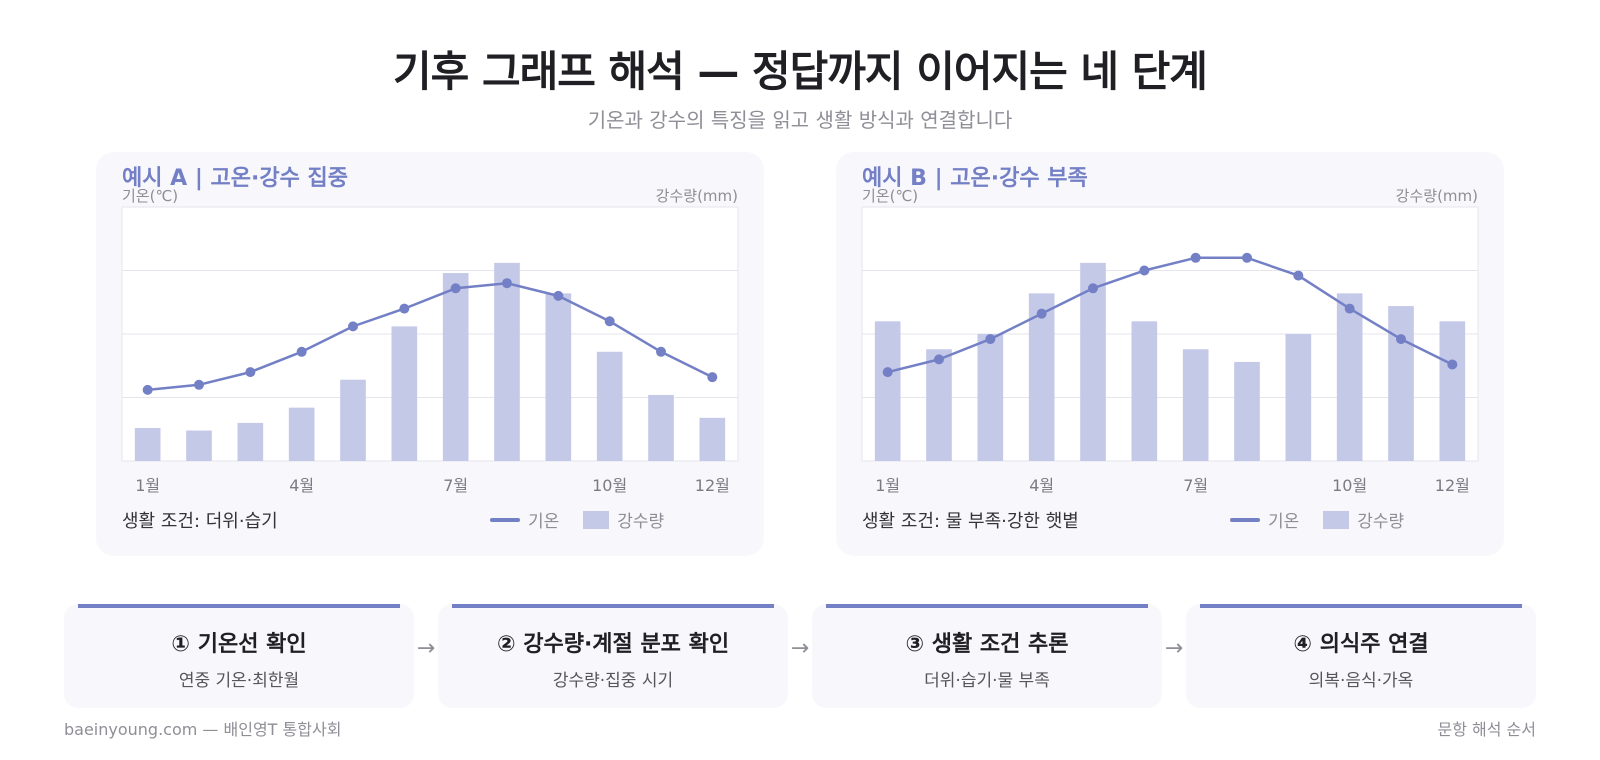 The image size is (1600, 760). What do you see at coordinates (235, 178) in the screenshot?
I see `chart-a-title: 예시 A | 고온·강수 집중` at bounding box center [235, 178].